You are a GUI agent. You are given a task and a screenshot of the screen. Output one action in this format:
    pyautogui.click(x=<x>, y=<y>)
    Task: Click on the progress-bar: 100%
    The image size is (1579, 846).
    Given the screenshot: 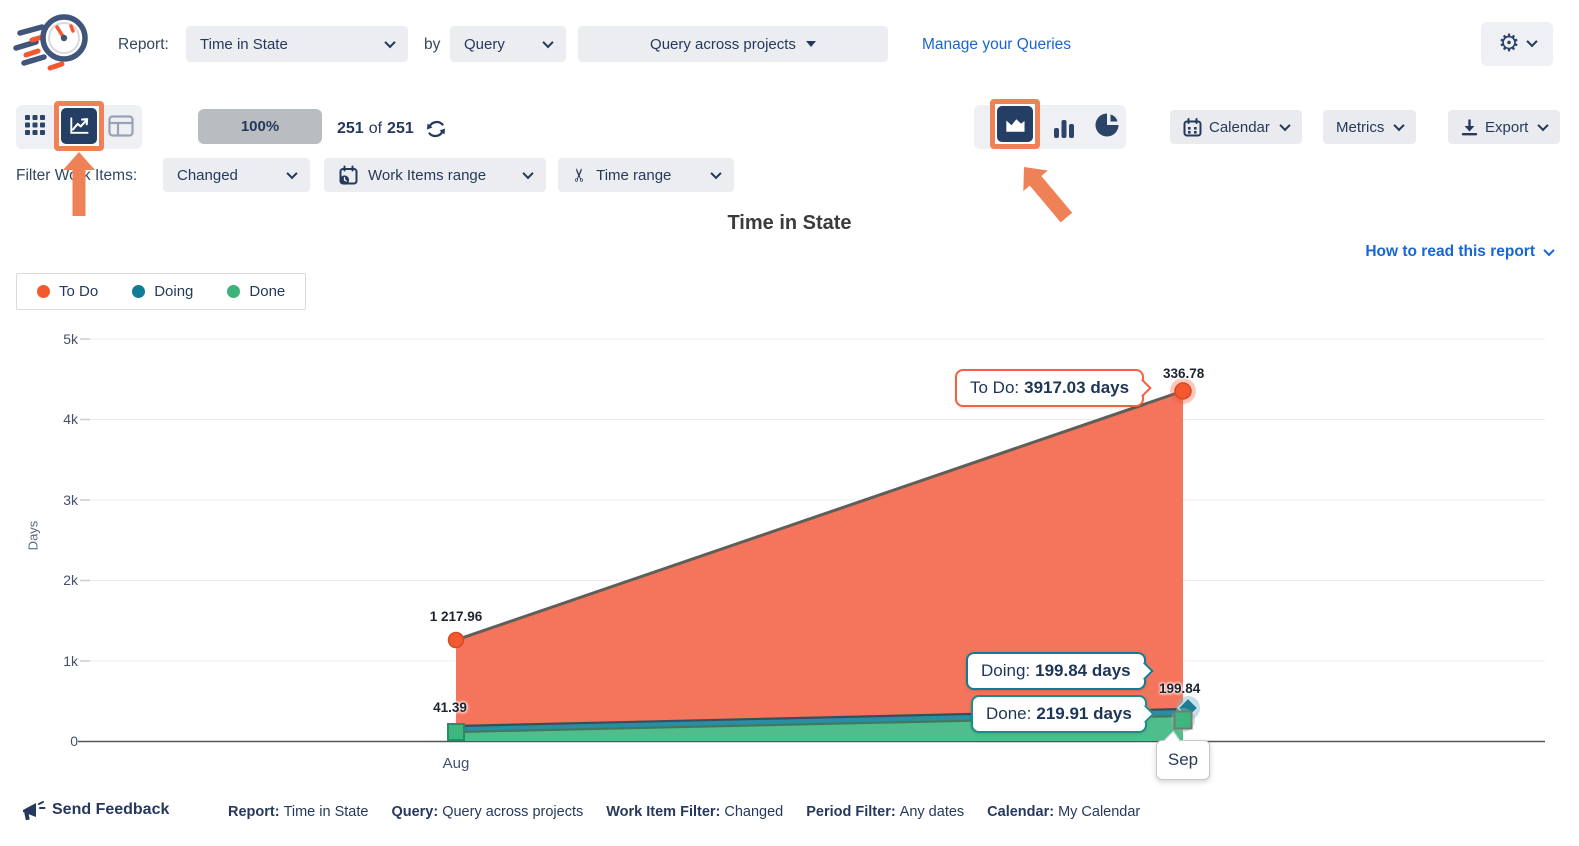 What is the action you would take?
    pyautogui.click(x=260, y=126)
    